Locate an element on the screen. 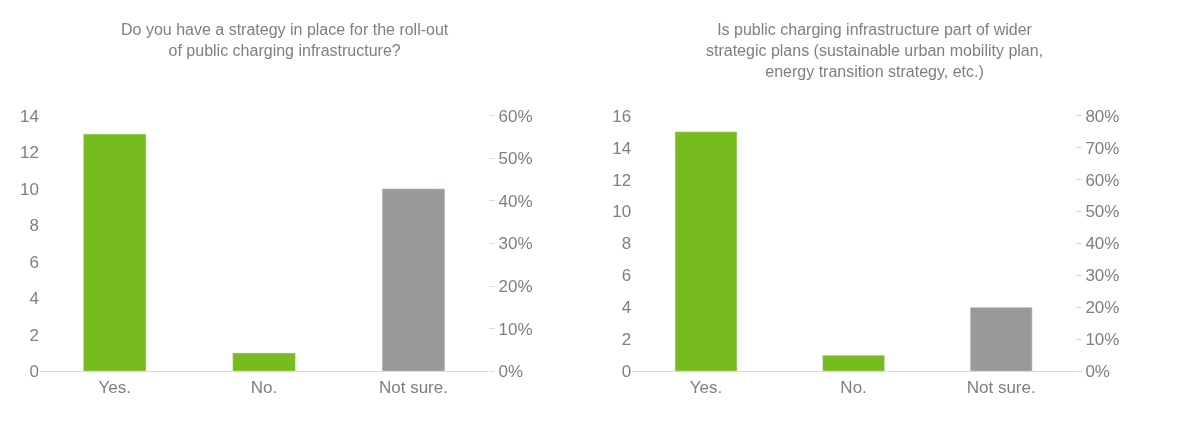 The height and width of the screenshot is (441, 1182). chart-title: Is public charging infrastructure part of wider strategic plans (sustainable urban mobility plan, energy transition strategy, etc.) is located at coordinates (875, 50).